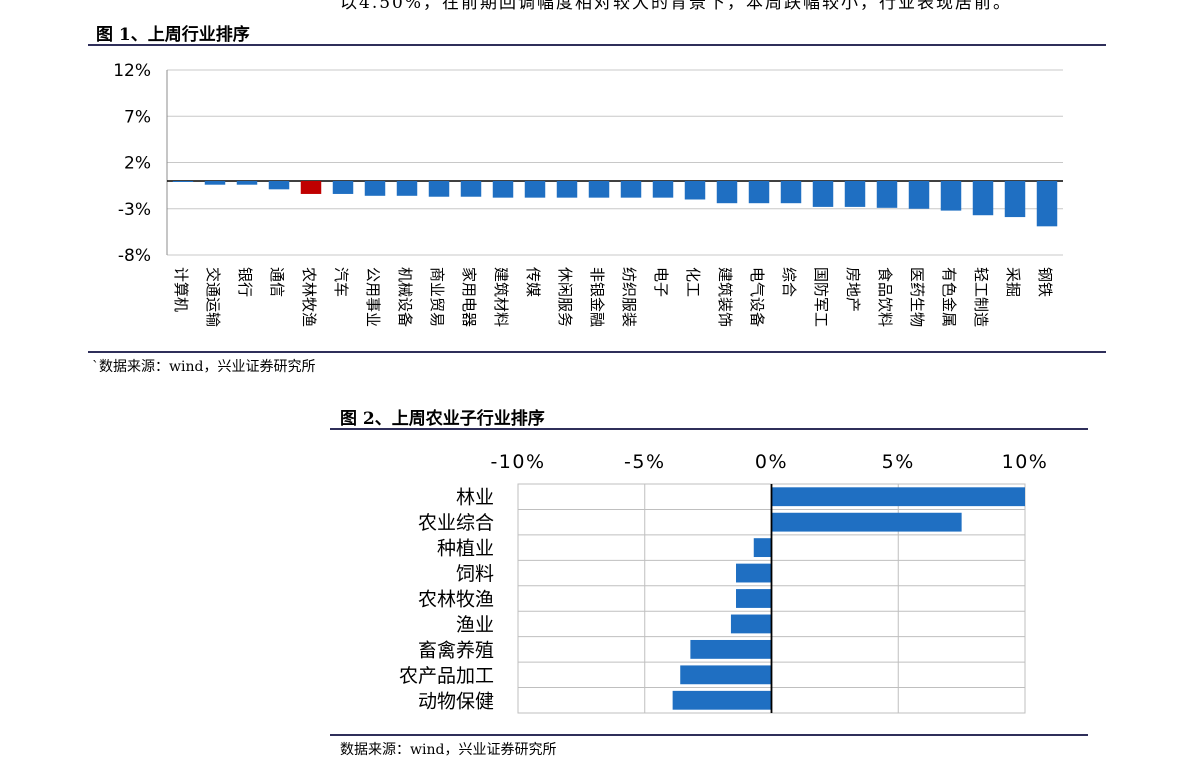 Image resolution: width=1191 pixels, height=778 pixels. I want to click on chart1-ytick-label: 12%, so click(132, 71).